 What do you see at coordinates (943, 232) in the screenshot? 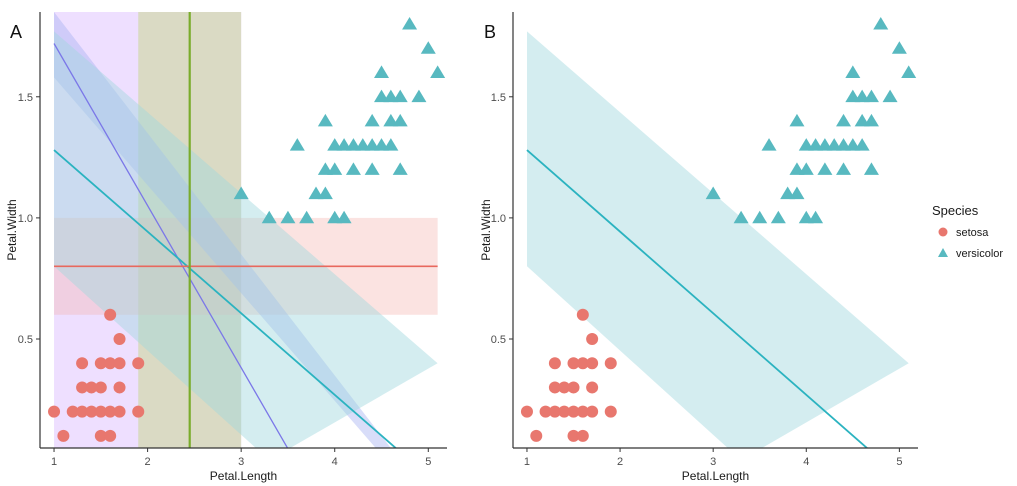
I see `legend-swatch-setosa` at bounding box center [943, 232].